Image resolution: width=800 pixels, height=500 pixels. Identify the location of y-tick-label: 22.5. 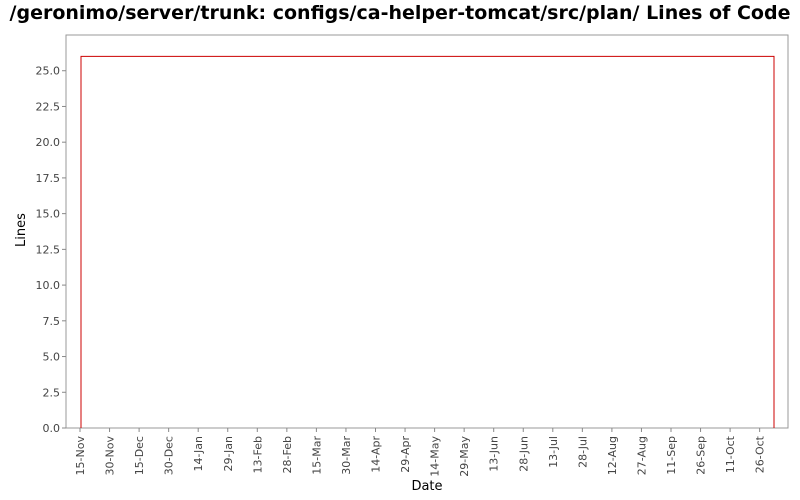
(48, 106).